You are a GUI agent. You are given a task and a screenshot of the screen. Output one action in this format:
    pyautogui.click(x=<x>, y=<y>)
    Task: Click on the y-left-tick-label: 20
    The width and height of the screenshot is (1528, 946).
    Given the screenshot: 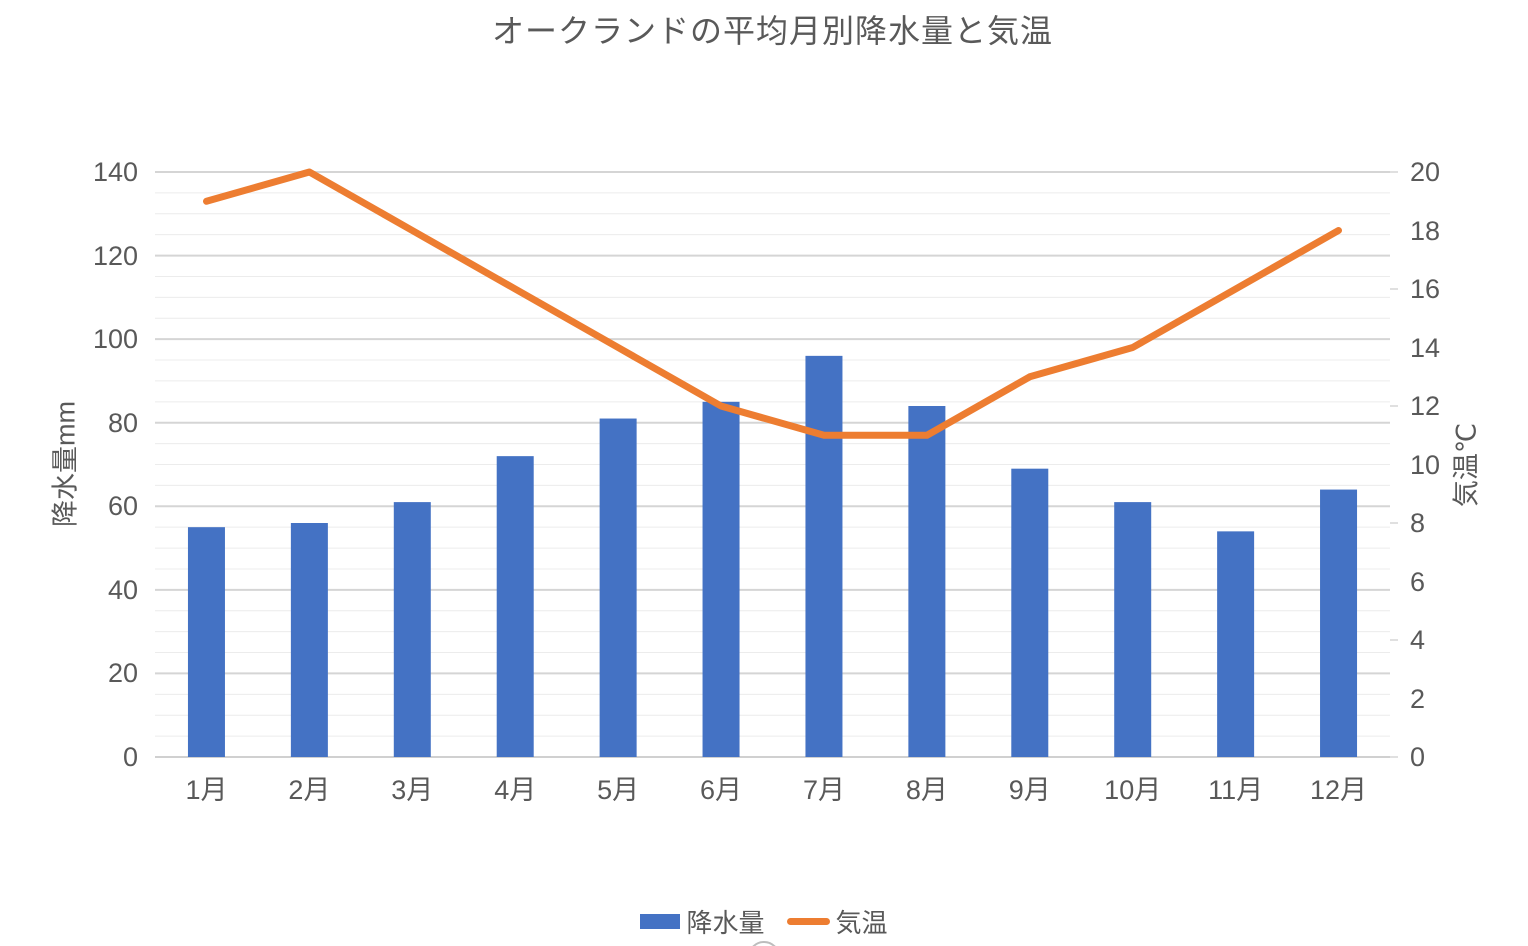 What is the action you would take?
    pyautogui.click(x=122, y=673)
    